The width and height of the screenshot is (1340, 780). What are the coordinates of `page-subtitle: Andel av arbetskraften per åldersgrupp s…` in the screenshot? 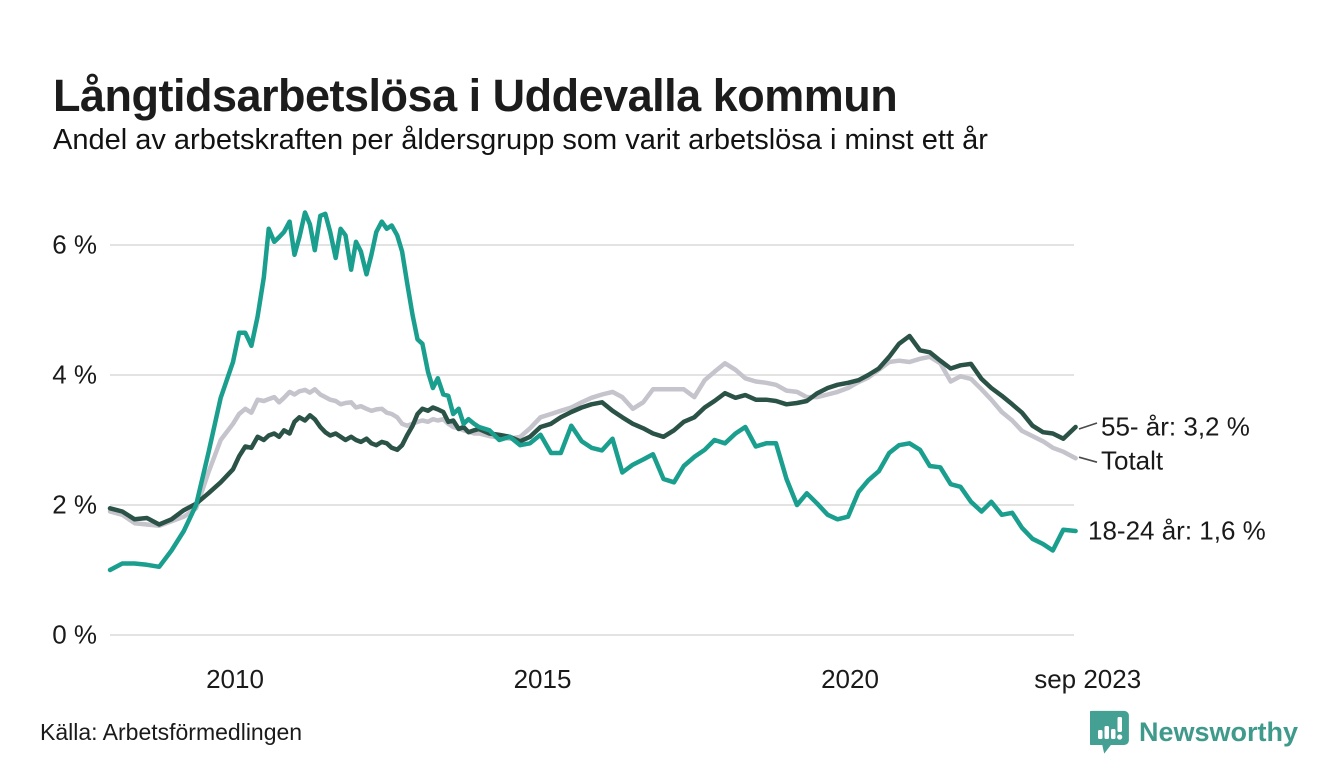 It's located at (520, 140).